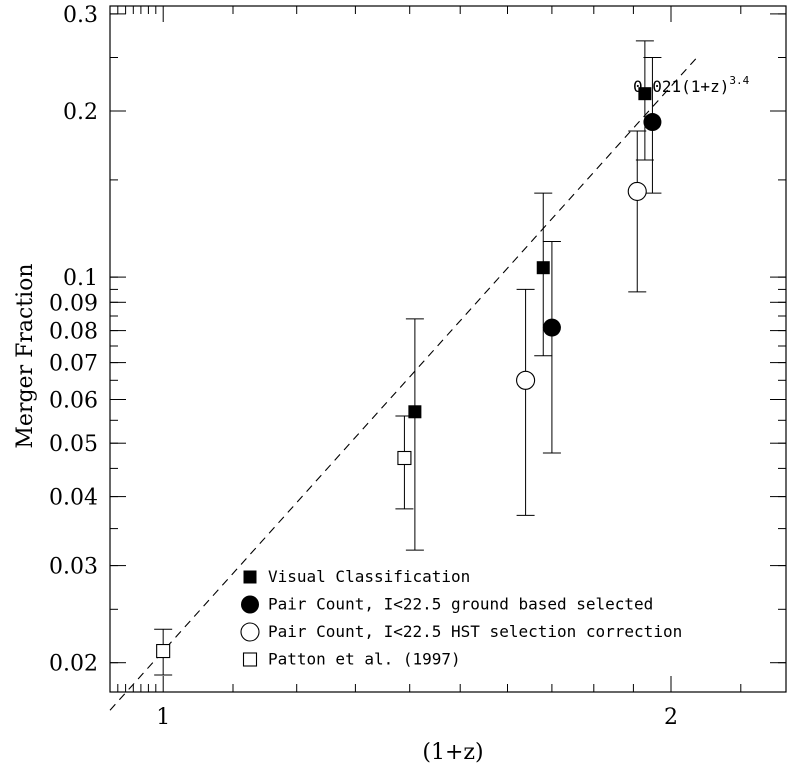  I want to click on y-tick-label: 0.04, so click(73, 498).